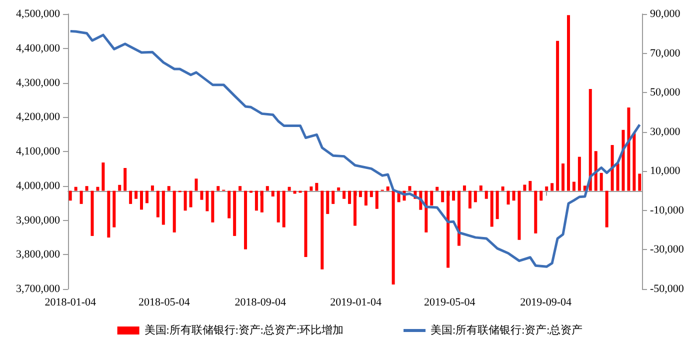 Image resolution: width=700 pixels, height=347 pixels. Describe the element at coordinates (38, 152) in the screenshot. I see `y-tick-label: 4,100,000` at that location.